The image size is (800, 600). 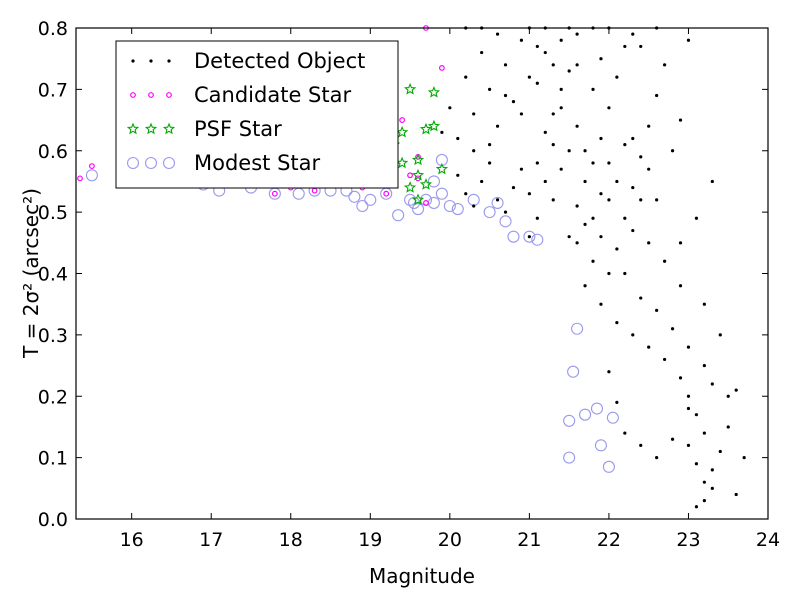 I want to click on y-tick-label: 0.0, so click(x=53, y=520).